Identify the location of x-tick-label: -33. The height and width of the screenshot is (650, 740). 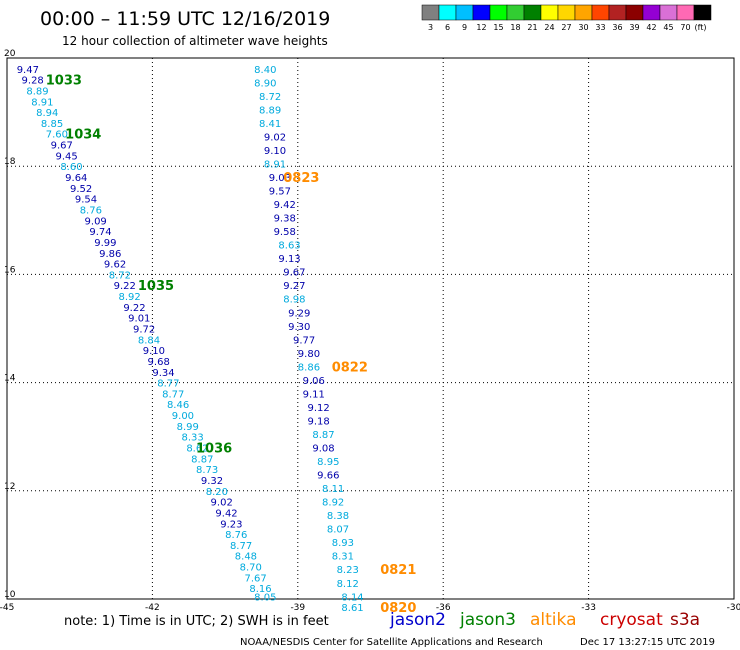
(588, 608).